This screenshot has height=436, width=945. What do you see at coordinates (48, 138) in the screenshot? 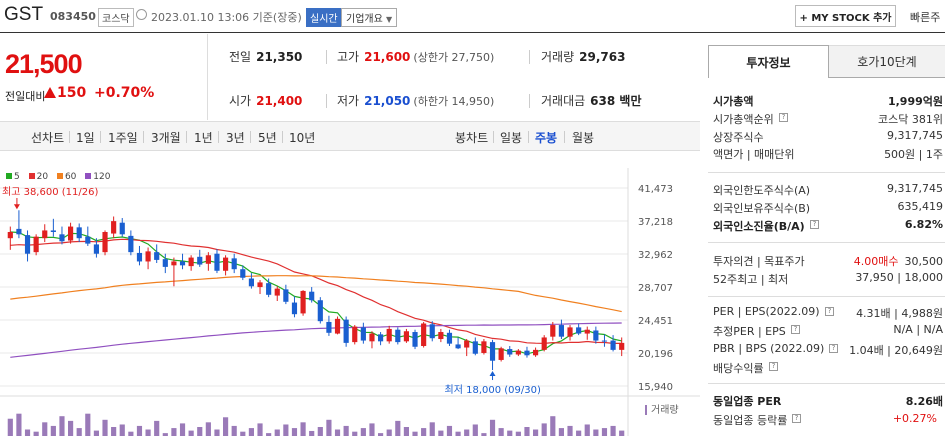
I see `line-chart-label: 선차트` at bounding box center [48, 138].